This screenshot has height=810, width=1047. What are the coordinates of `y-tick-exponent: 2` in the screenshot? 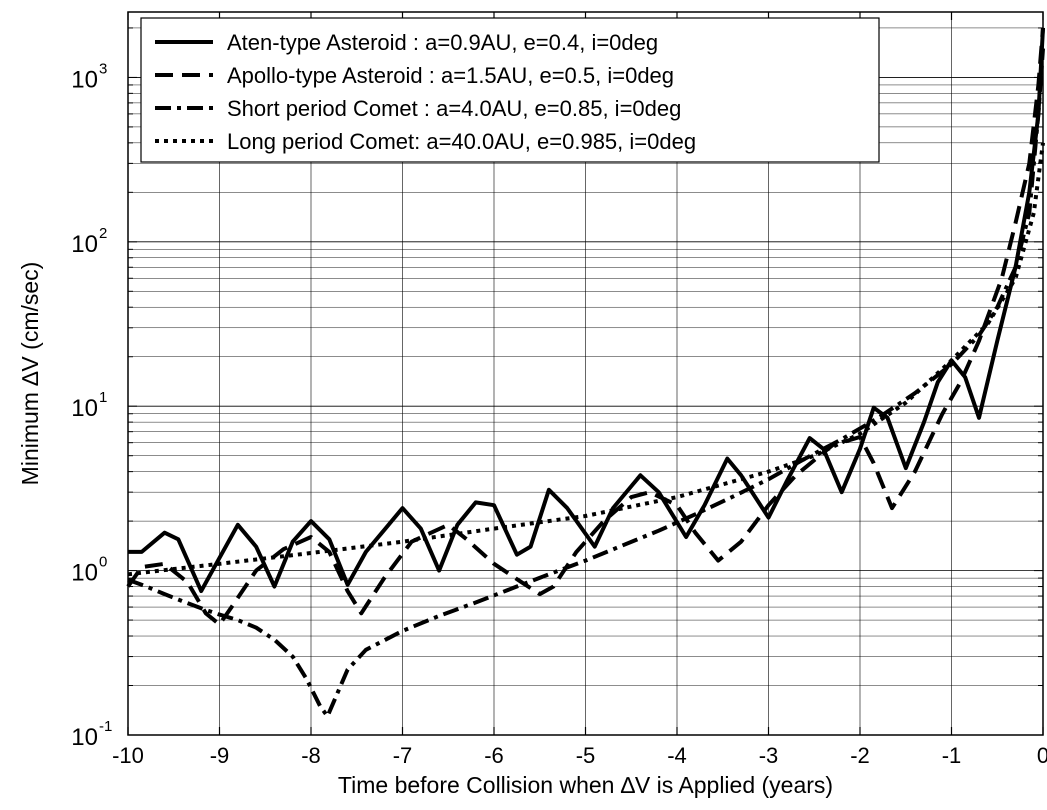 It's located at (103, 233).